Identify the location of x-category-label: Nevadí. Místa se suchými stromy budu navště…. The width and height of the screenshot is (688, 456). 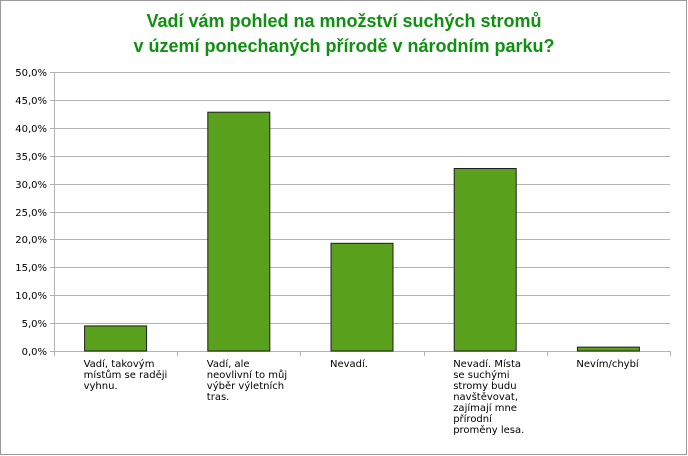
(503, 397).